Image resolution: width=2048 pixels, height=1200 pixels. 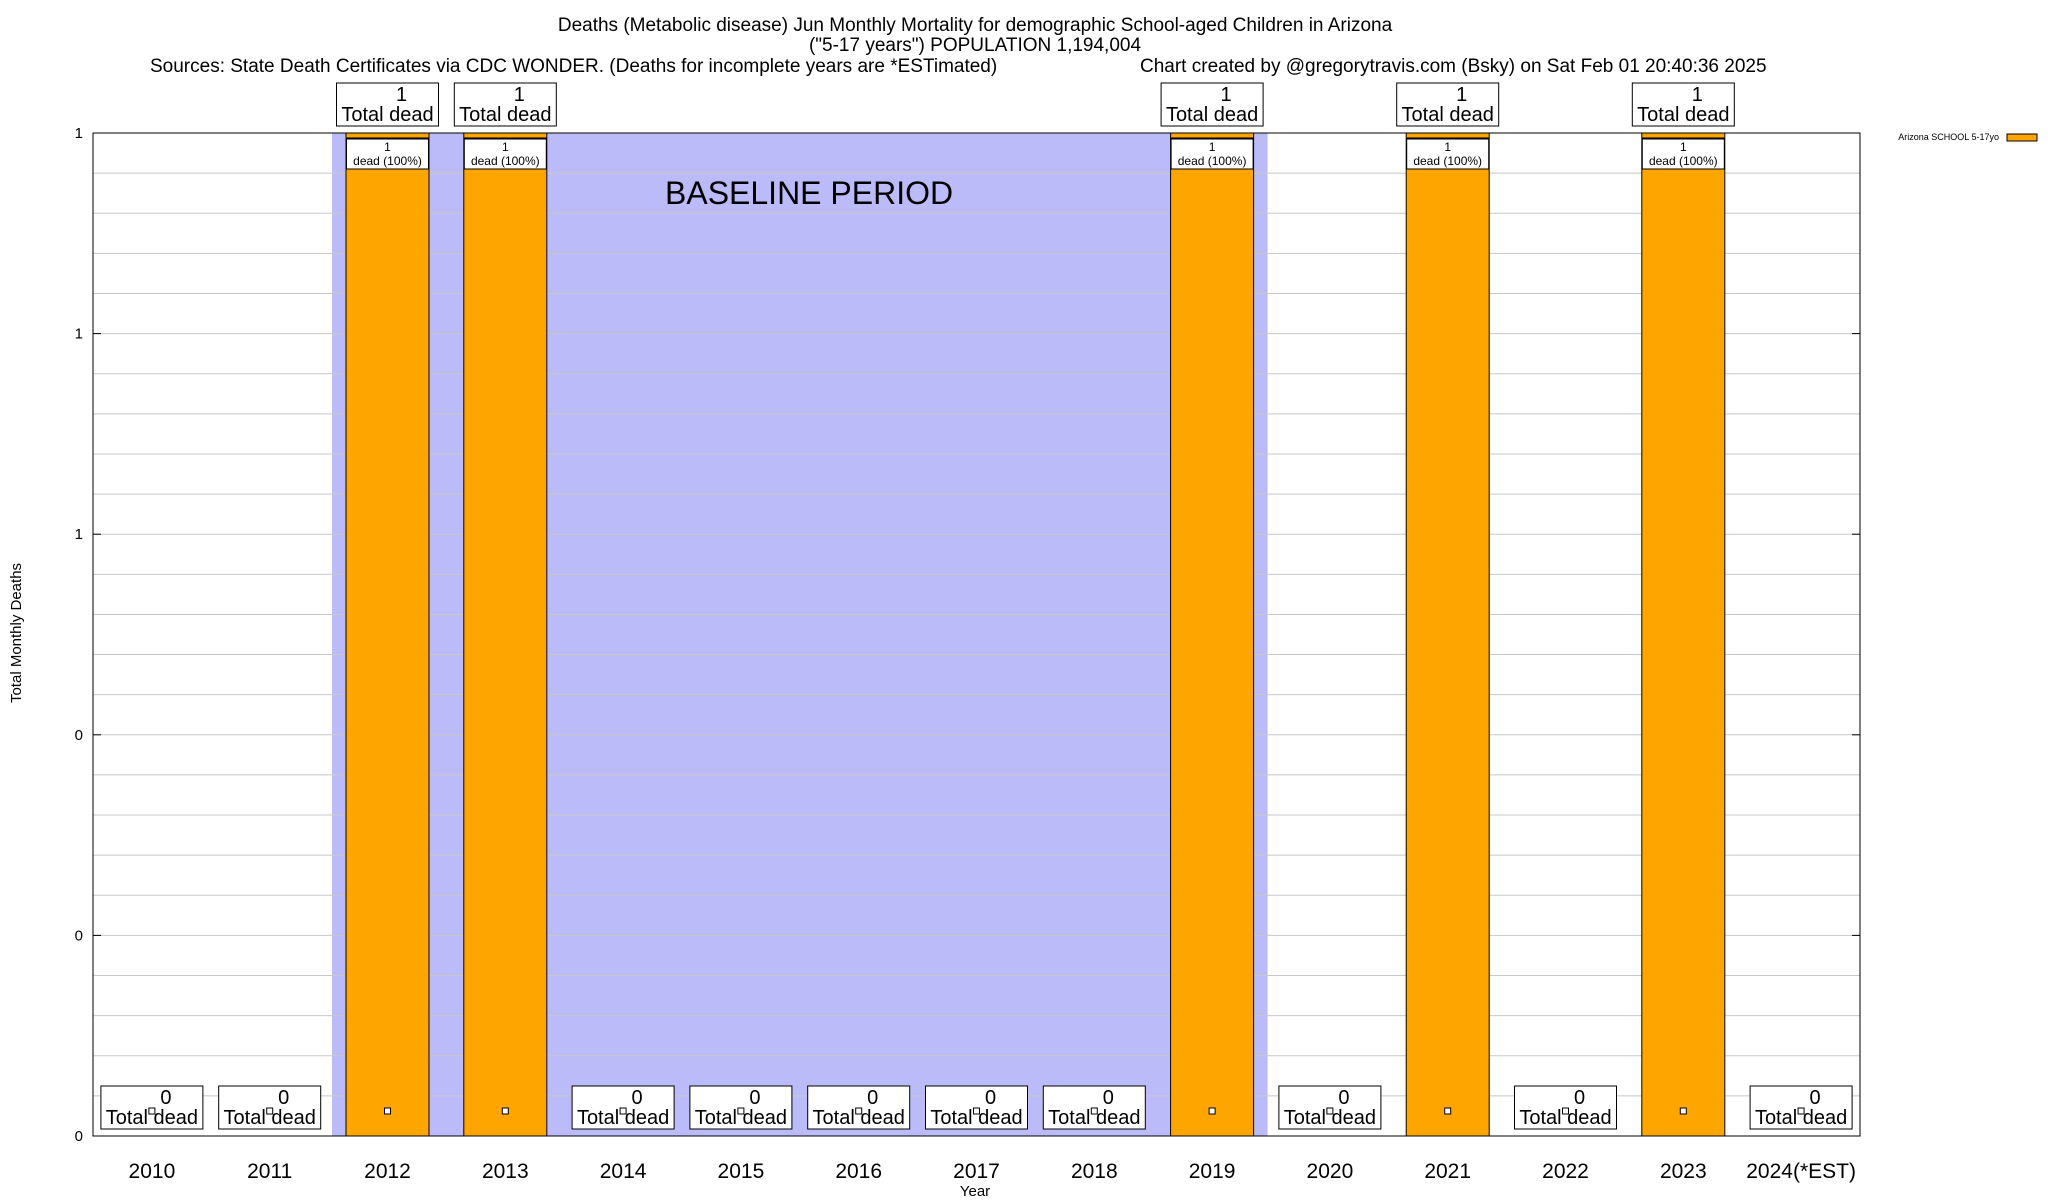 I want to click on x-axis-title: Year, so click(x=975, y=1191).